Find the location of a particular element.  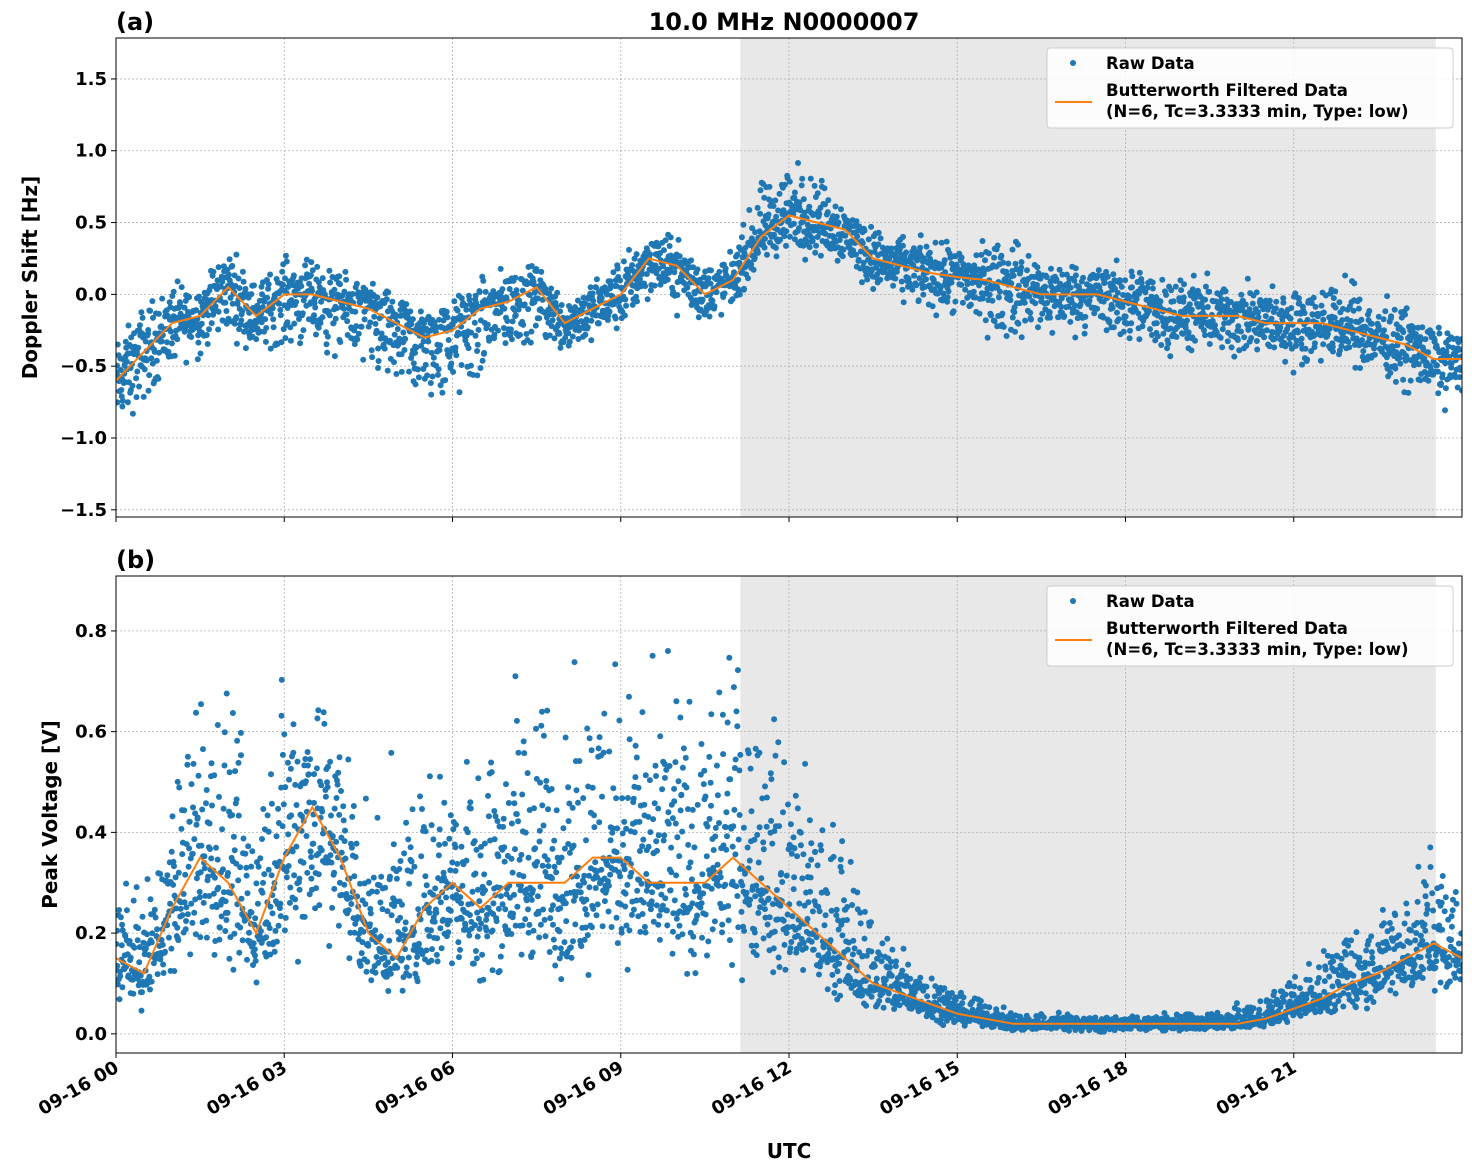

legend-label: (N=6, Tc=3.3333 min, Type: low) is located at coordinates (1257, 111).